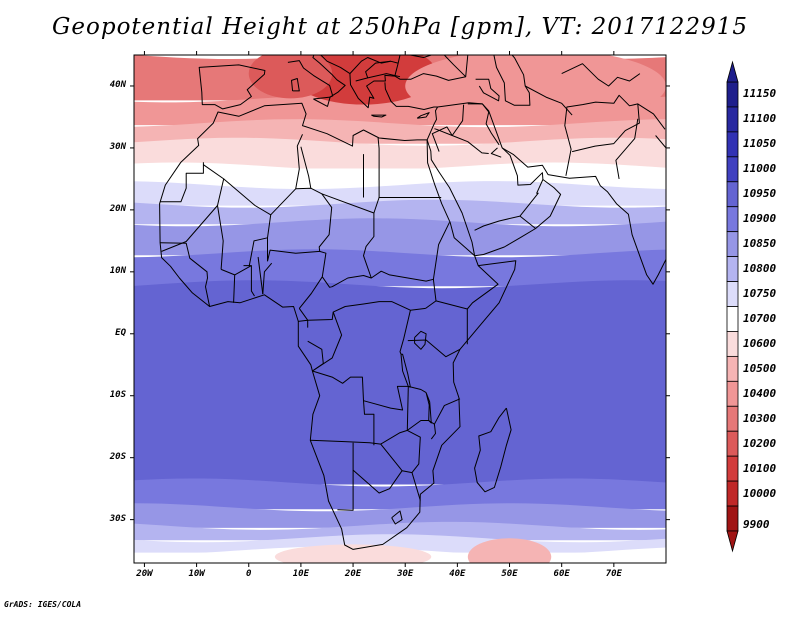  What do you see at coordinates (117, 456) in the screenshot?
I see `lat-label: 20S` at bounding box center [117, 456].